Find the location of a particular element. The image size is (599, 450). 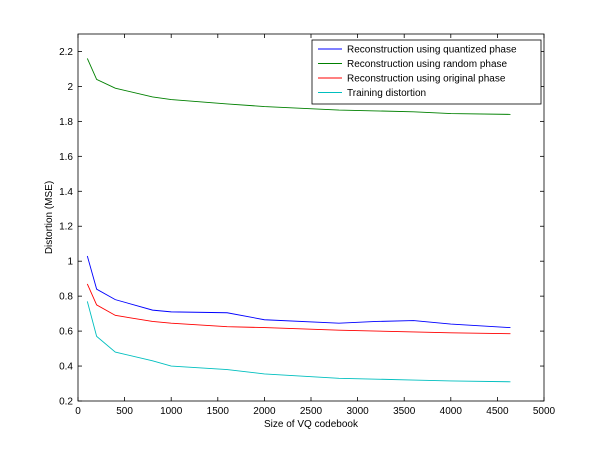

x-tick-label: 1500 is located at coordinates (218, 411).